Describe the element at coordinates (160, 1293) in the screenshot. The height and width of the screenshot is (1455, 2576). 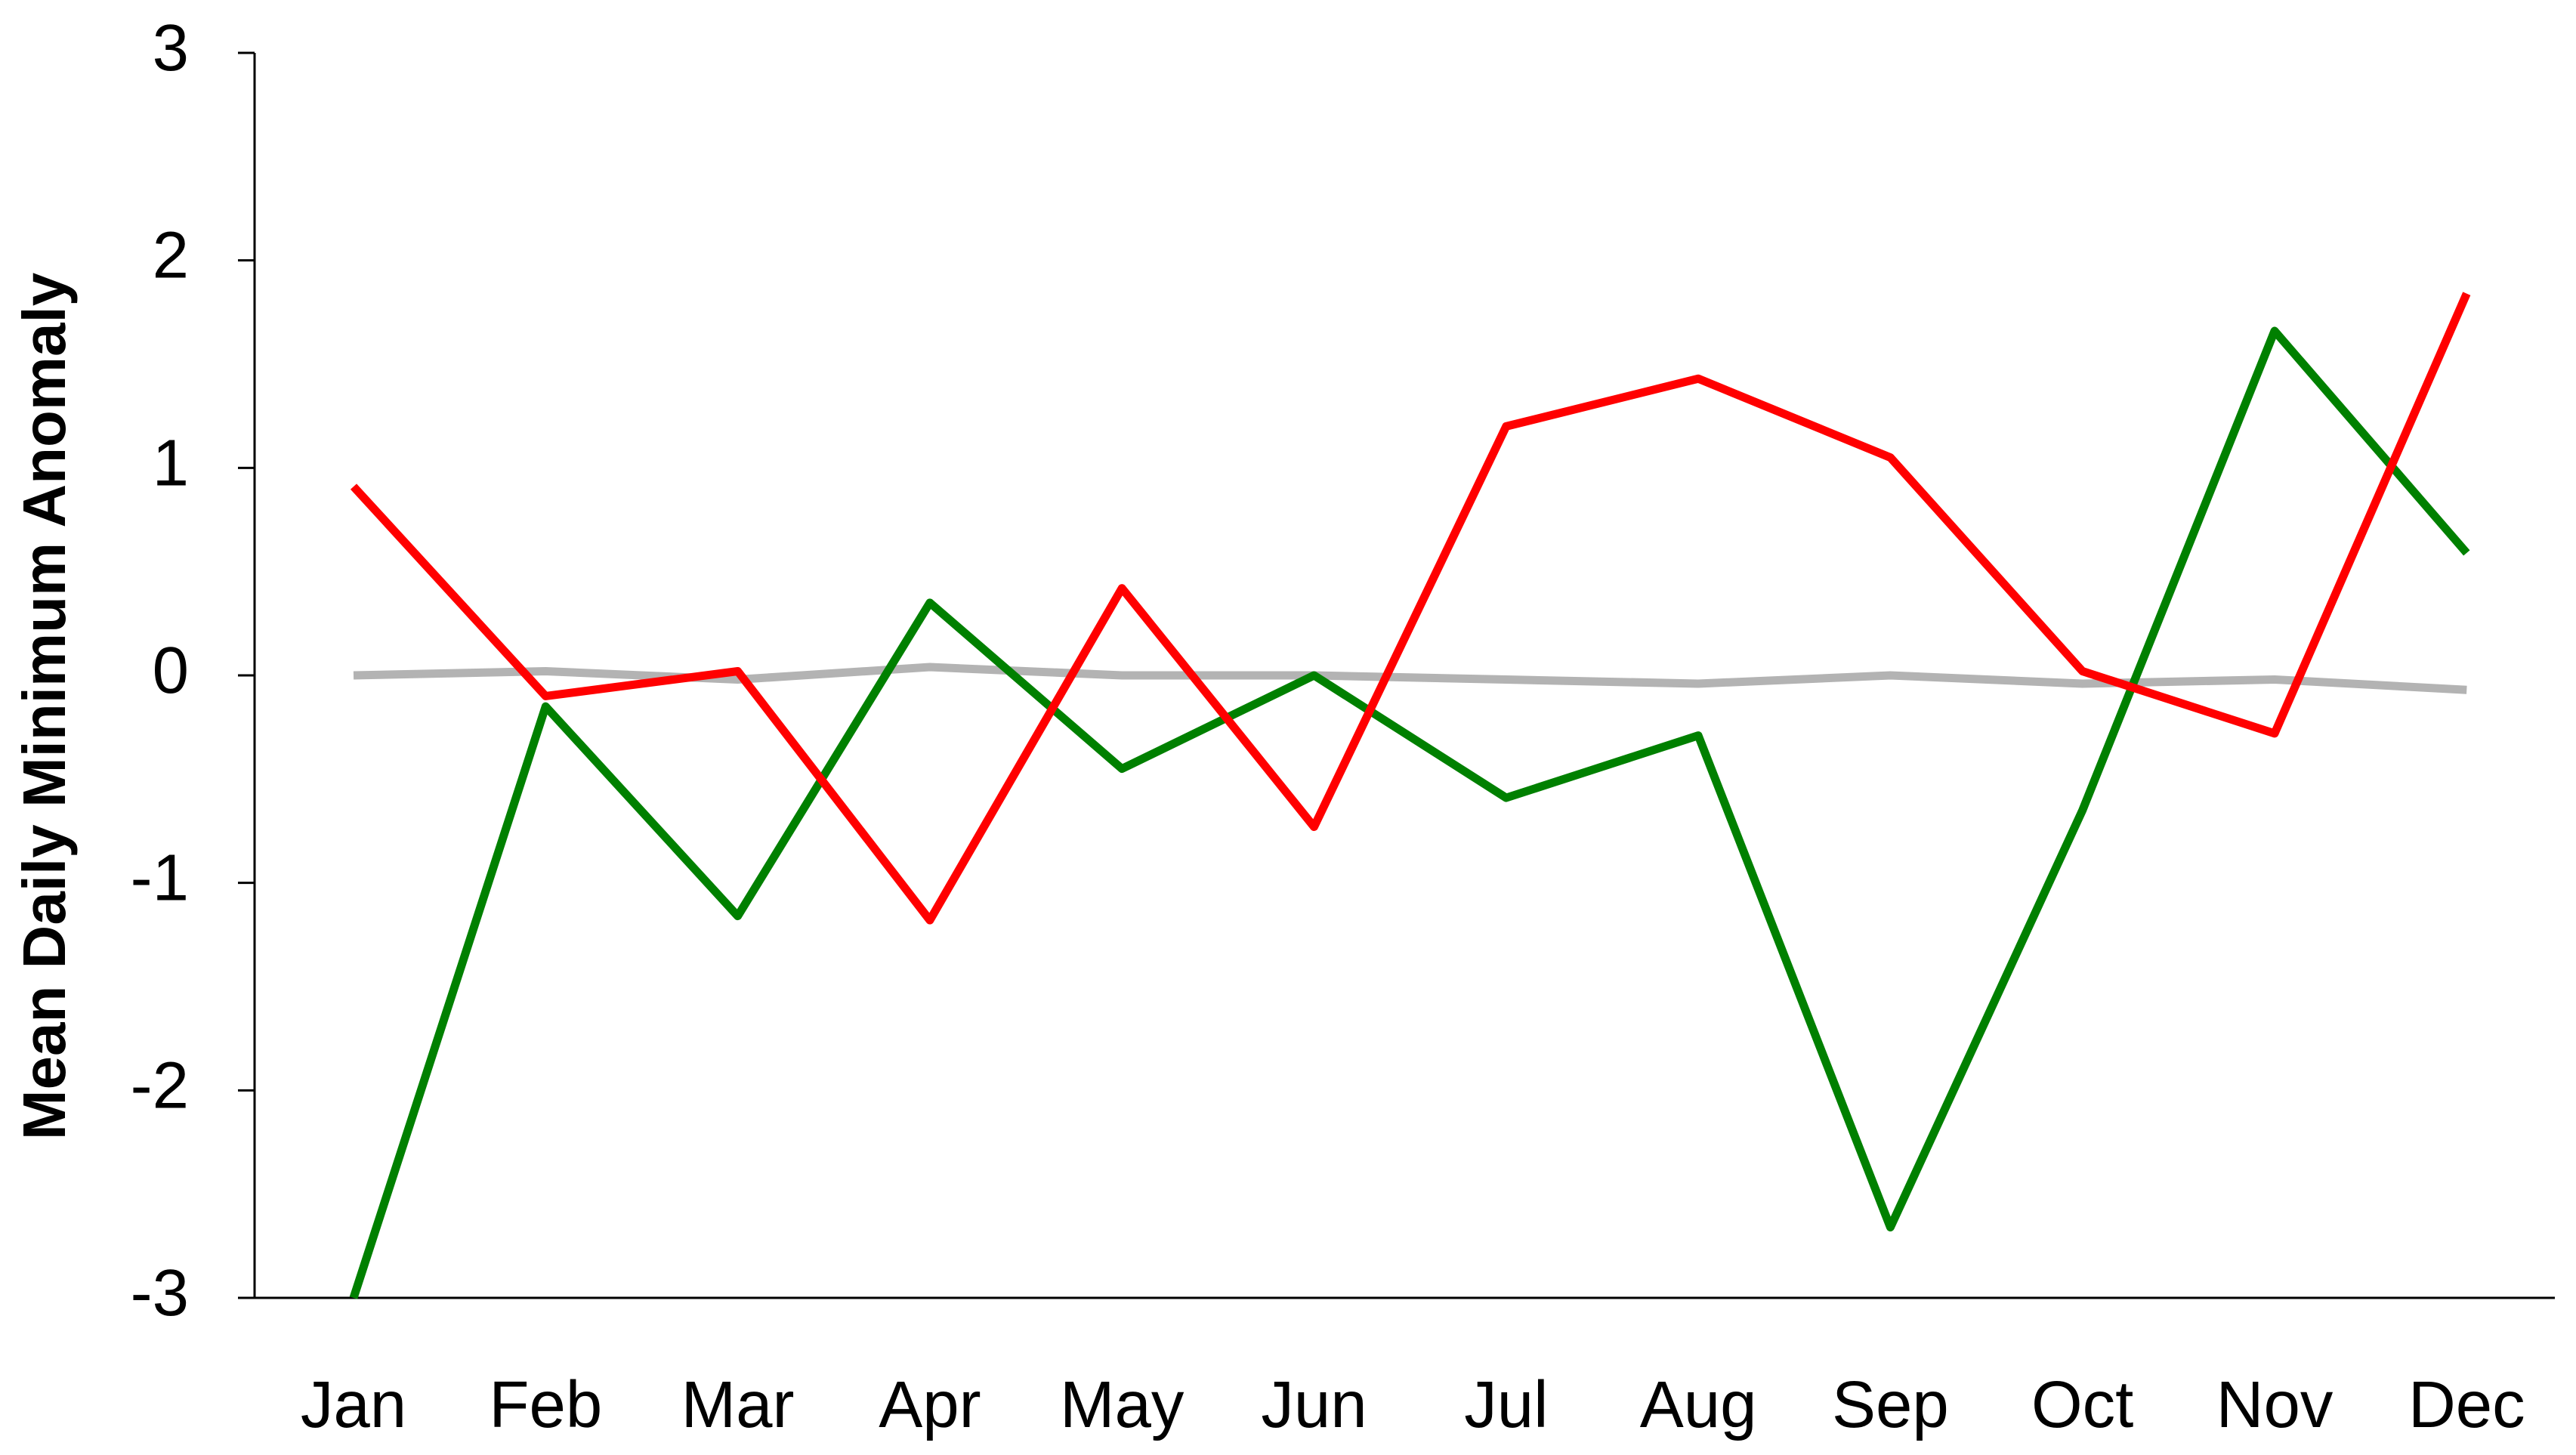
I see `y-tick-label: -3` at that location.